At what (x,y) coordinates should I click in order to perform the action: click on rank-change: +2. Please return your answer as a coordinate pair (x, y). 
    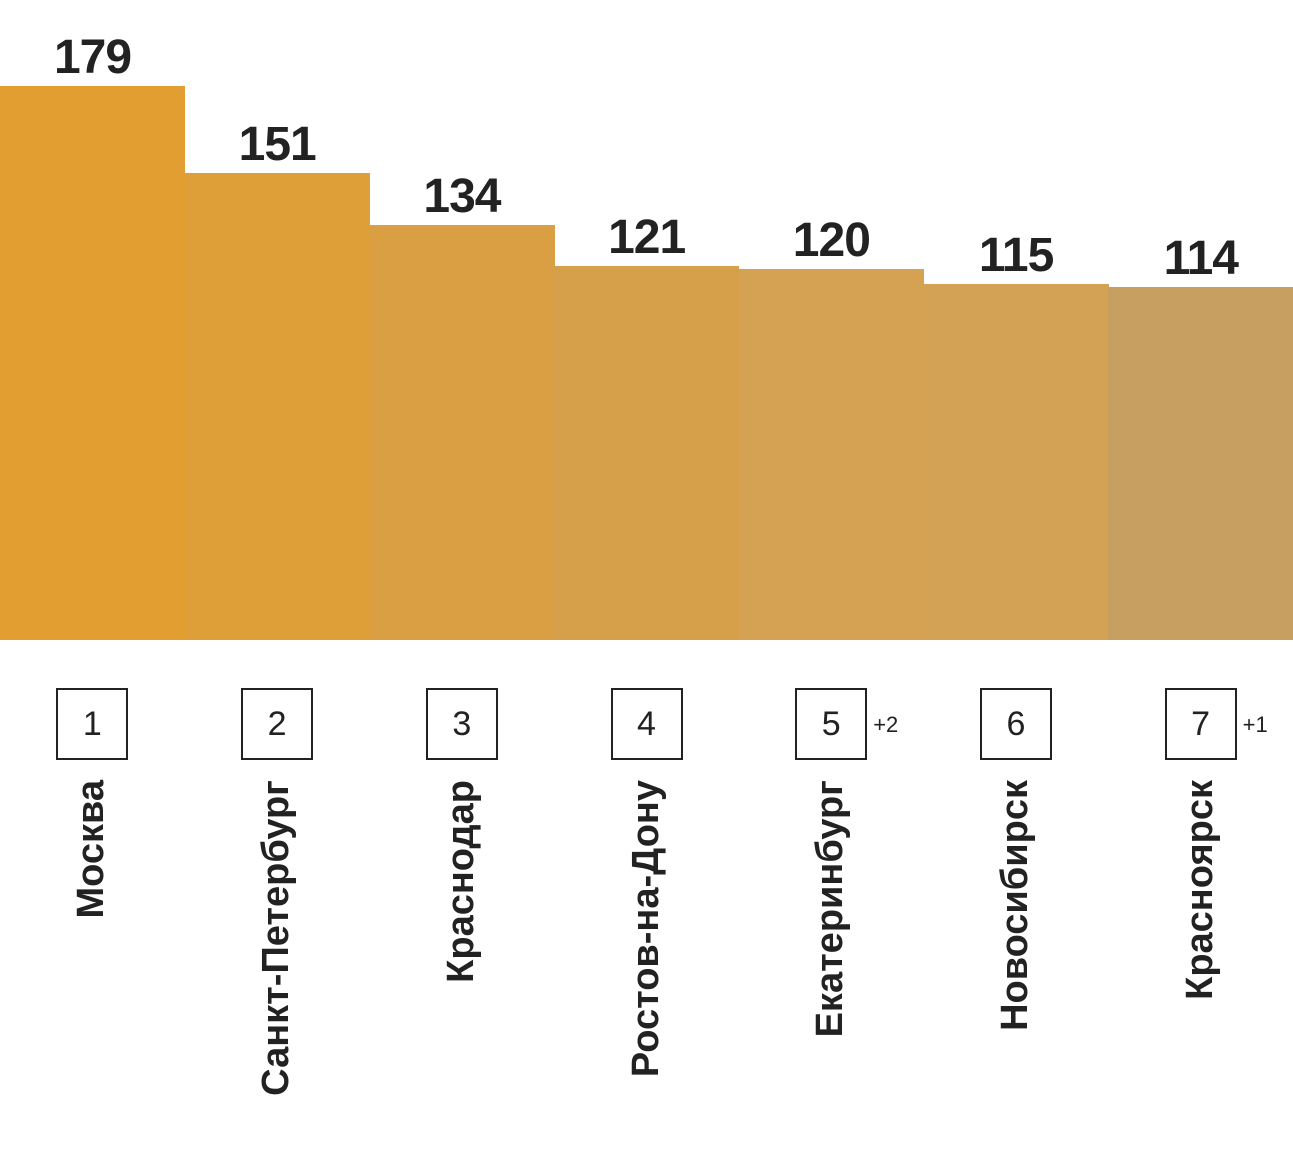
    Looking at the image, I should click on (886, 724).